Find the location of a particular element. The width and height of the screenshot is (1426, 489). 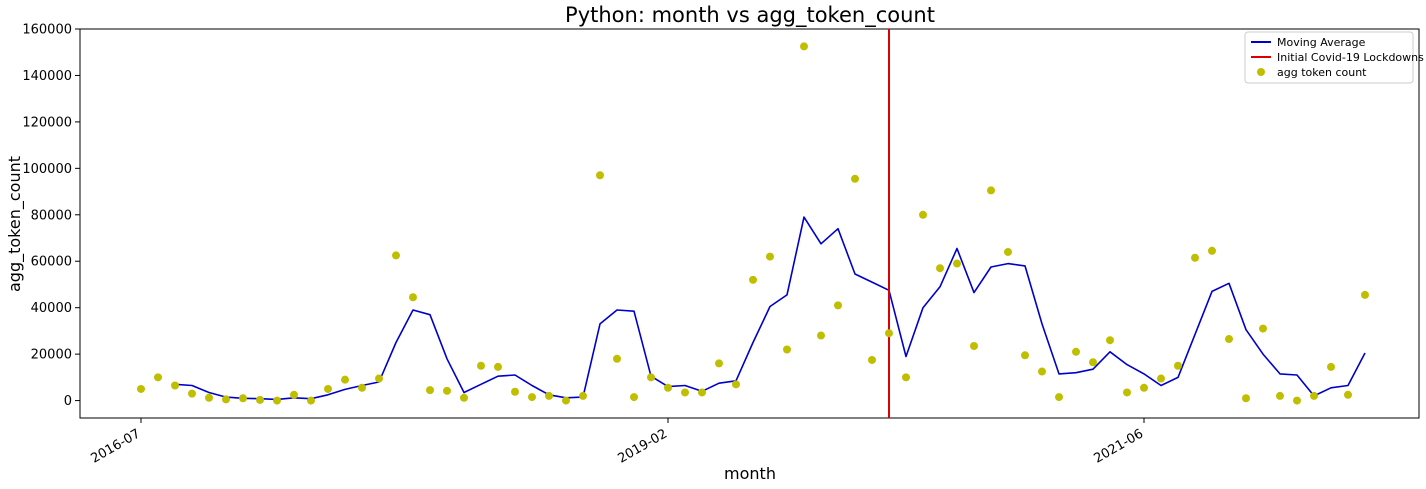

legend-label: Moving Average is located at coordinates (1321, 42).